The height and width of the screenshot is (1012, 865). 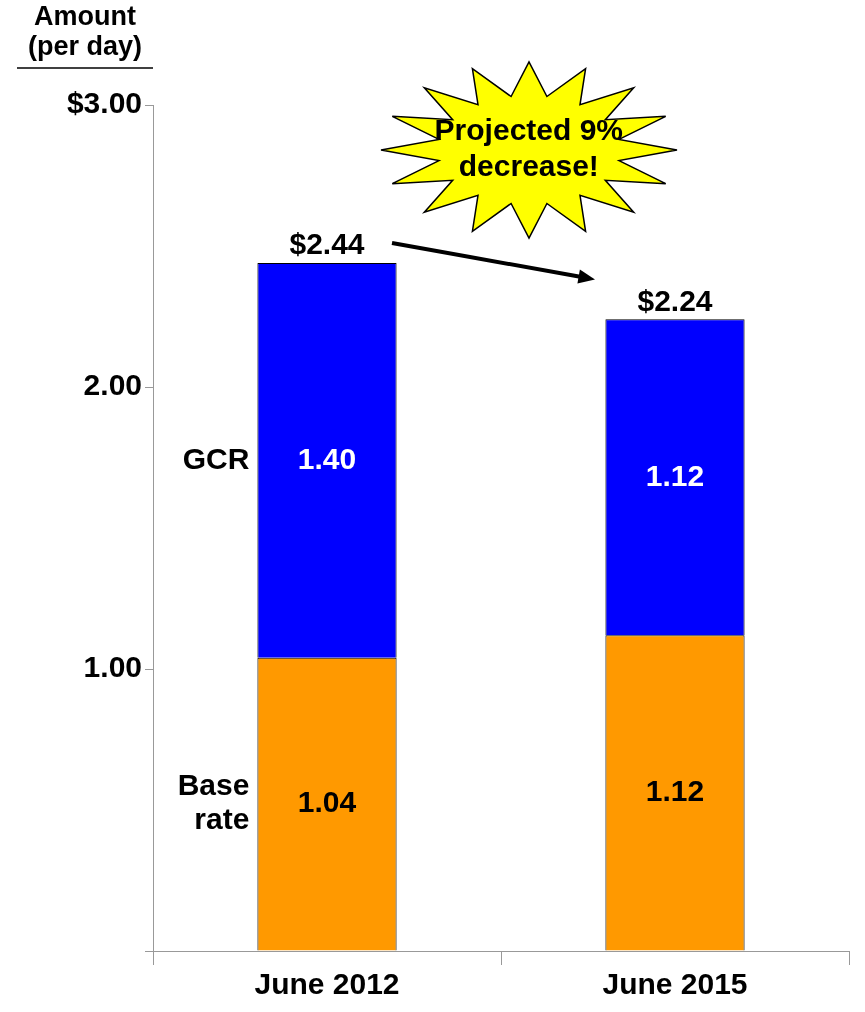 What do you see at coordinates (675, 300) in the screenshot?
I see `total-label: $2.24` at bounding box center [675, 300].